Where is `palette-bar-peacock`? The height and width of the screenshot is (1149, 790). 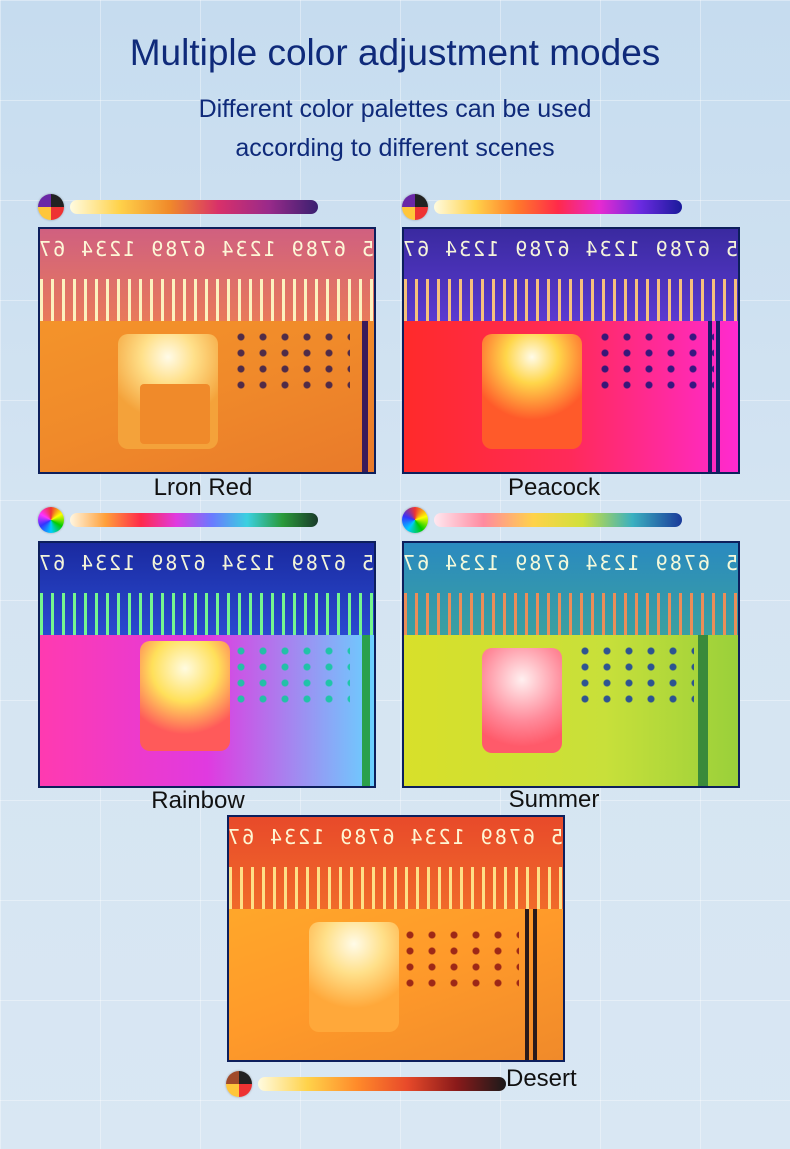 palette-bar-peacock is located at coordinates (547, 208).